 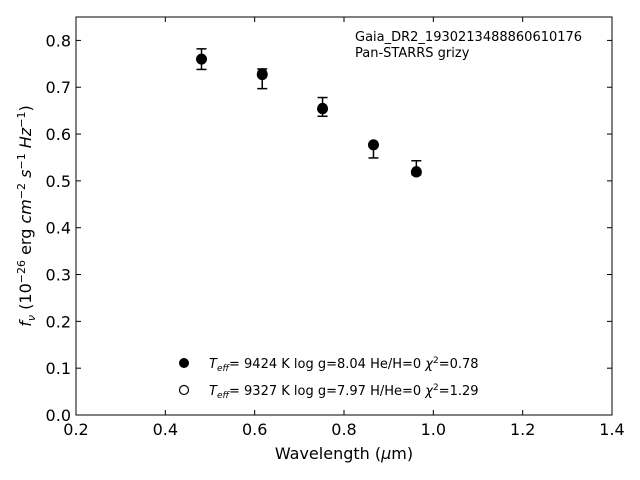 I want to click on legend-marker-open, so click(x=184, y=390).